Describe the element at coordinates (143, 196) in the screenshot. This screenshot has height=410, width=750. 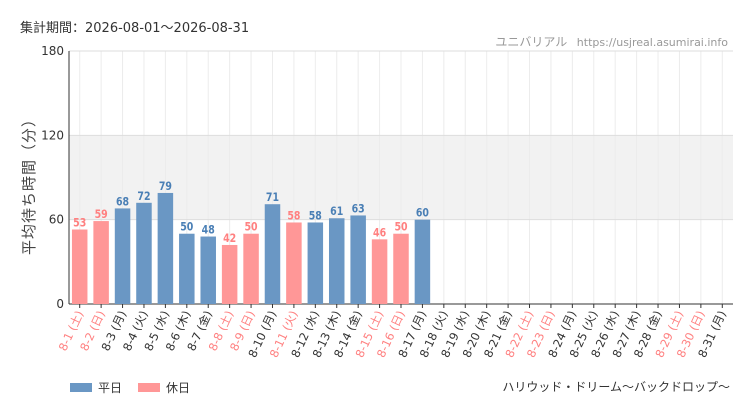
I see `bar-value-label: 72` at that location.